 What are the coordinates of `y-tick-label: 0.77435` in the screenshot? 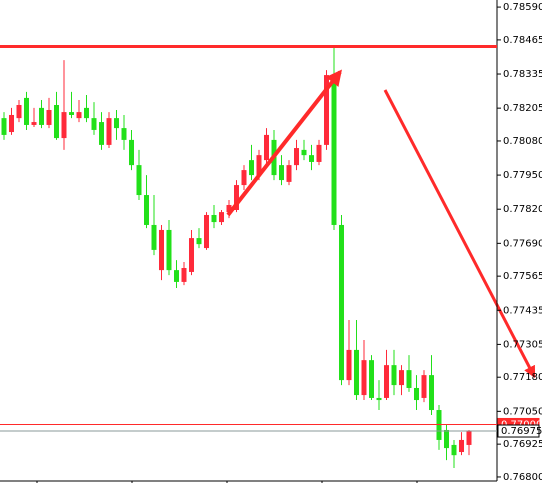 It's located at (522, 310).